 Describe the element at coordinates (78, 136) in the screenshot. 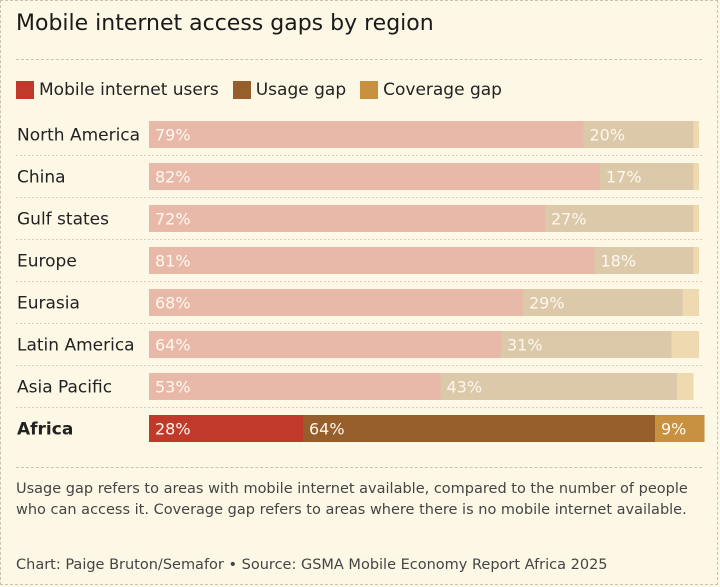

I see `category-label: North America` at that location.